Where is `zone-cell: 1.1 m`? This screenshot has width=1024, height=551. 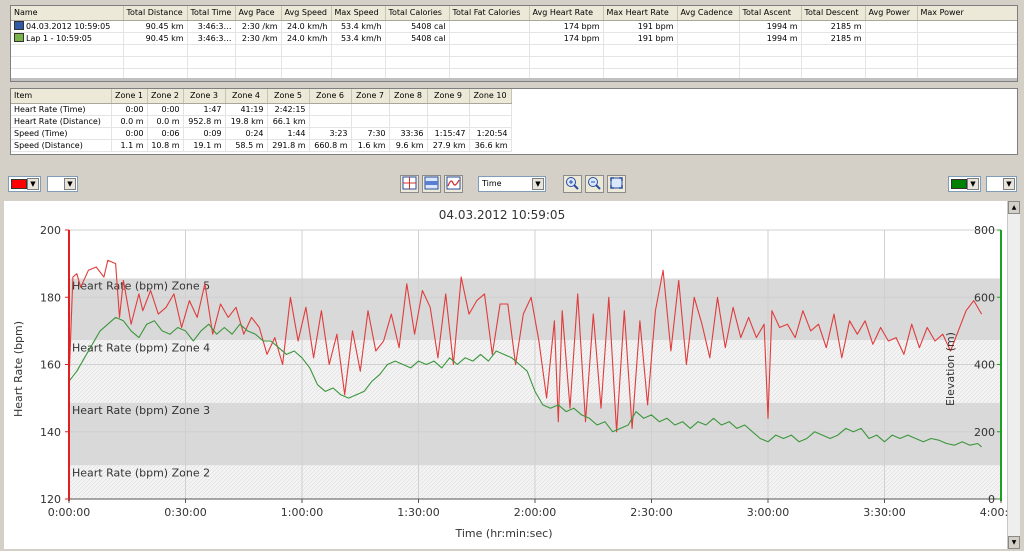 zone-cell: 1.1 m is located at coordinates (129, 145).